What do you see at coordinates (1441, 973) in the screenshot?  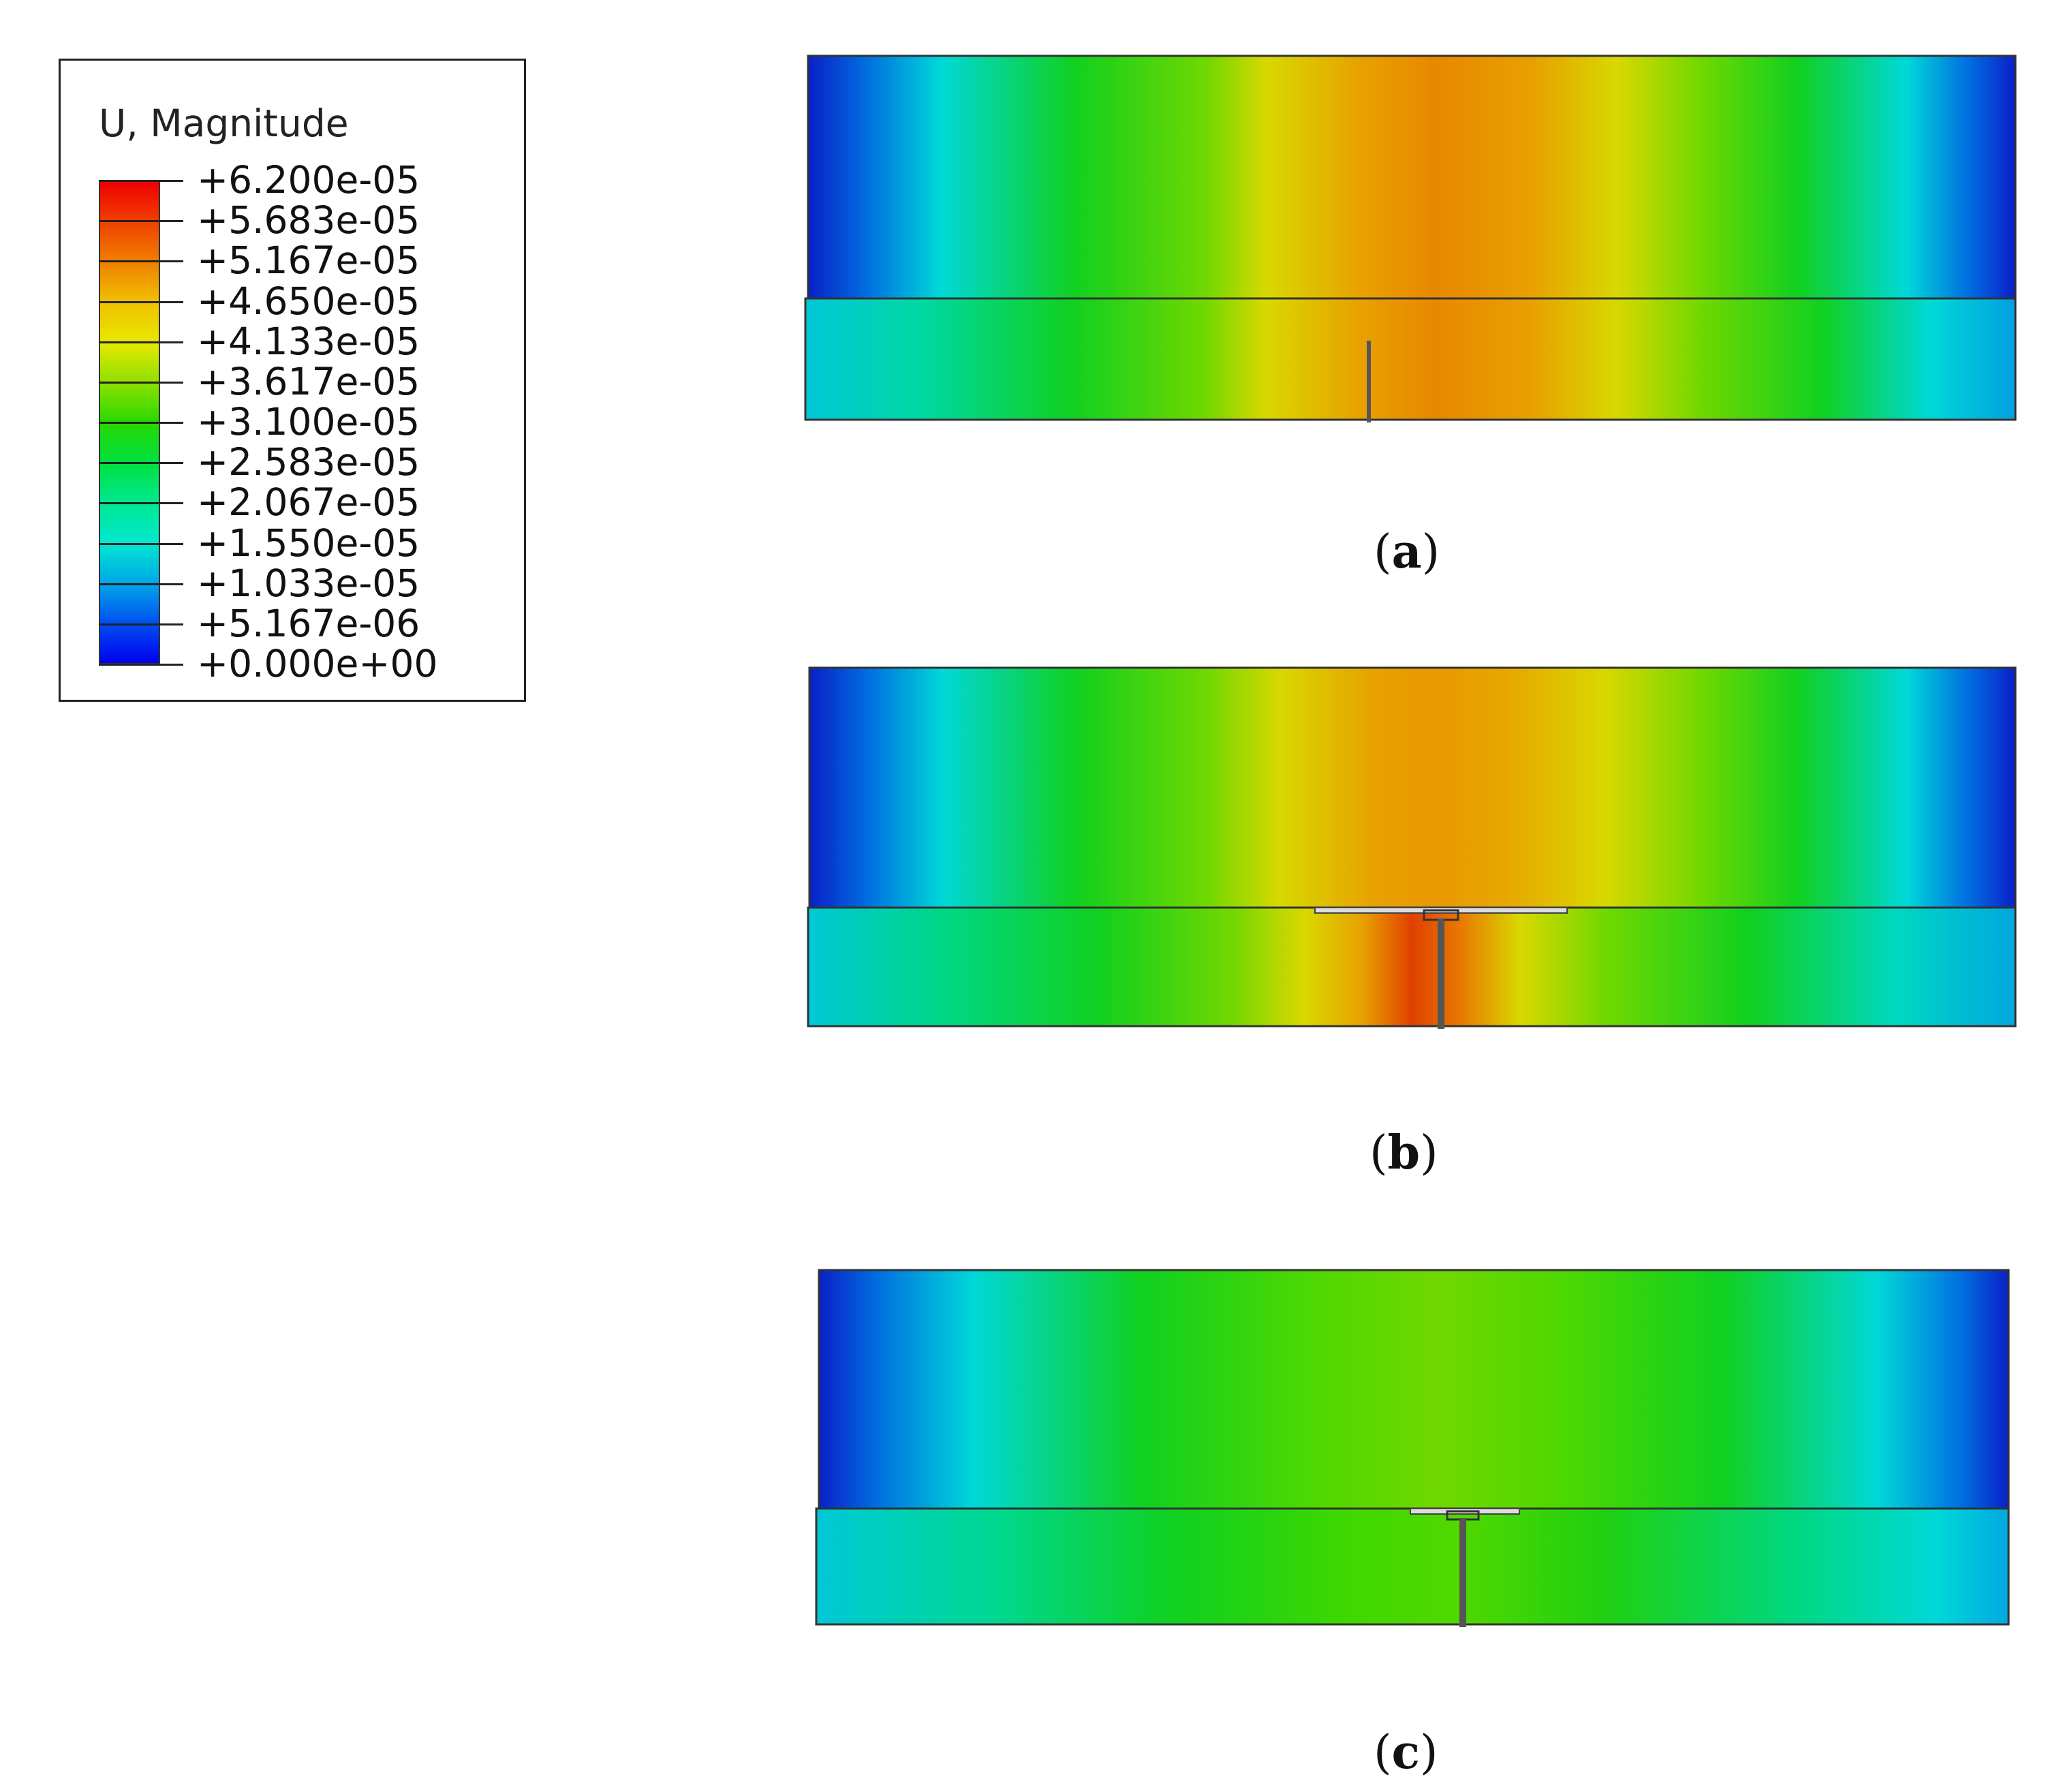 I see `panel-b-crack` at bounding box center [1441, 973].